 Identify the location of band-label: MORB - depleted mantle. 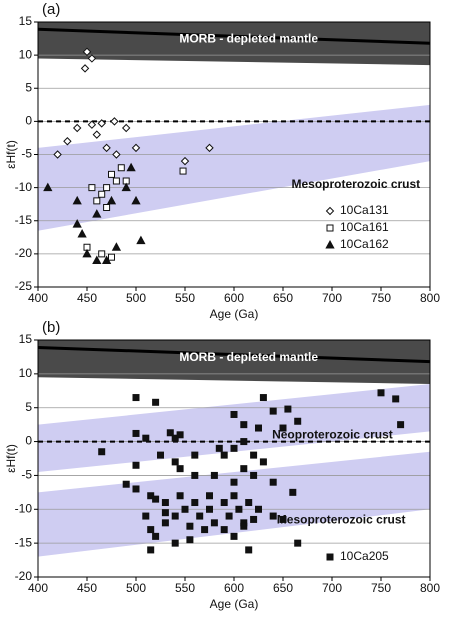
(248, 357).